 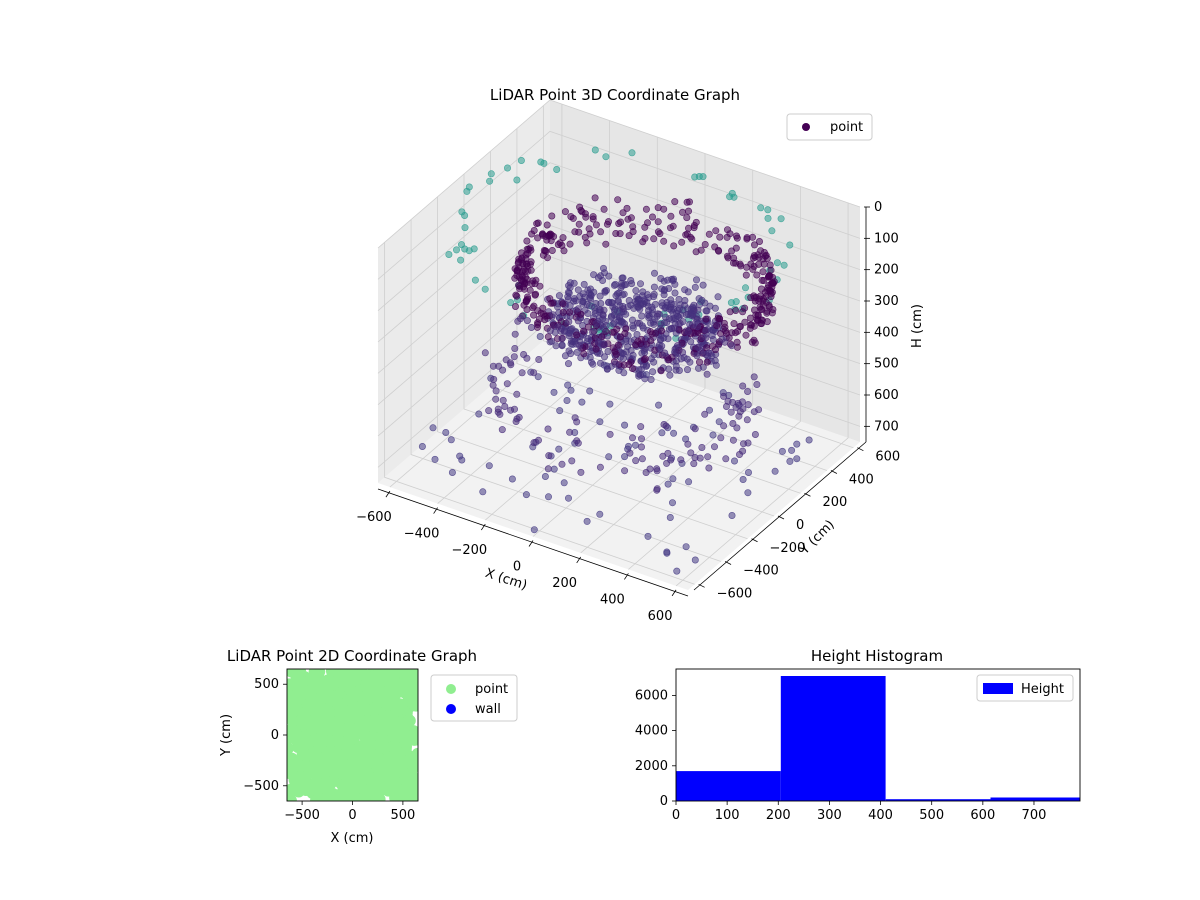 What do you see at coordinates (1034, 815) in the screenshot?
I see `x-tick-hist-label: 700` at bounding box center [1034, 815].